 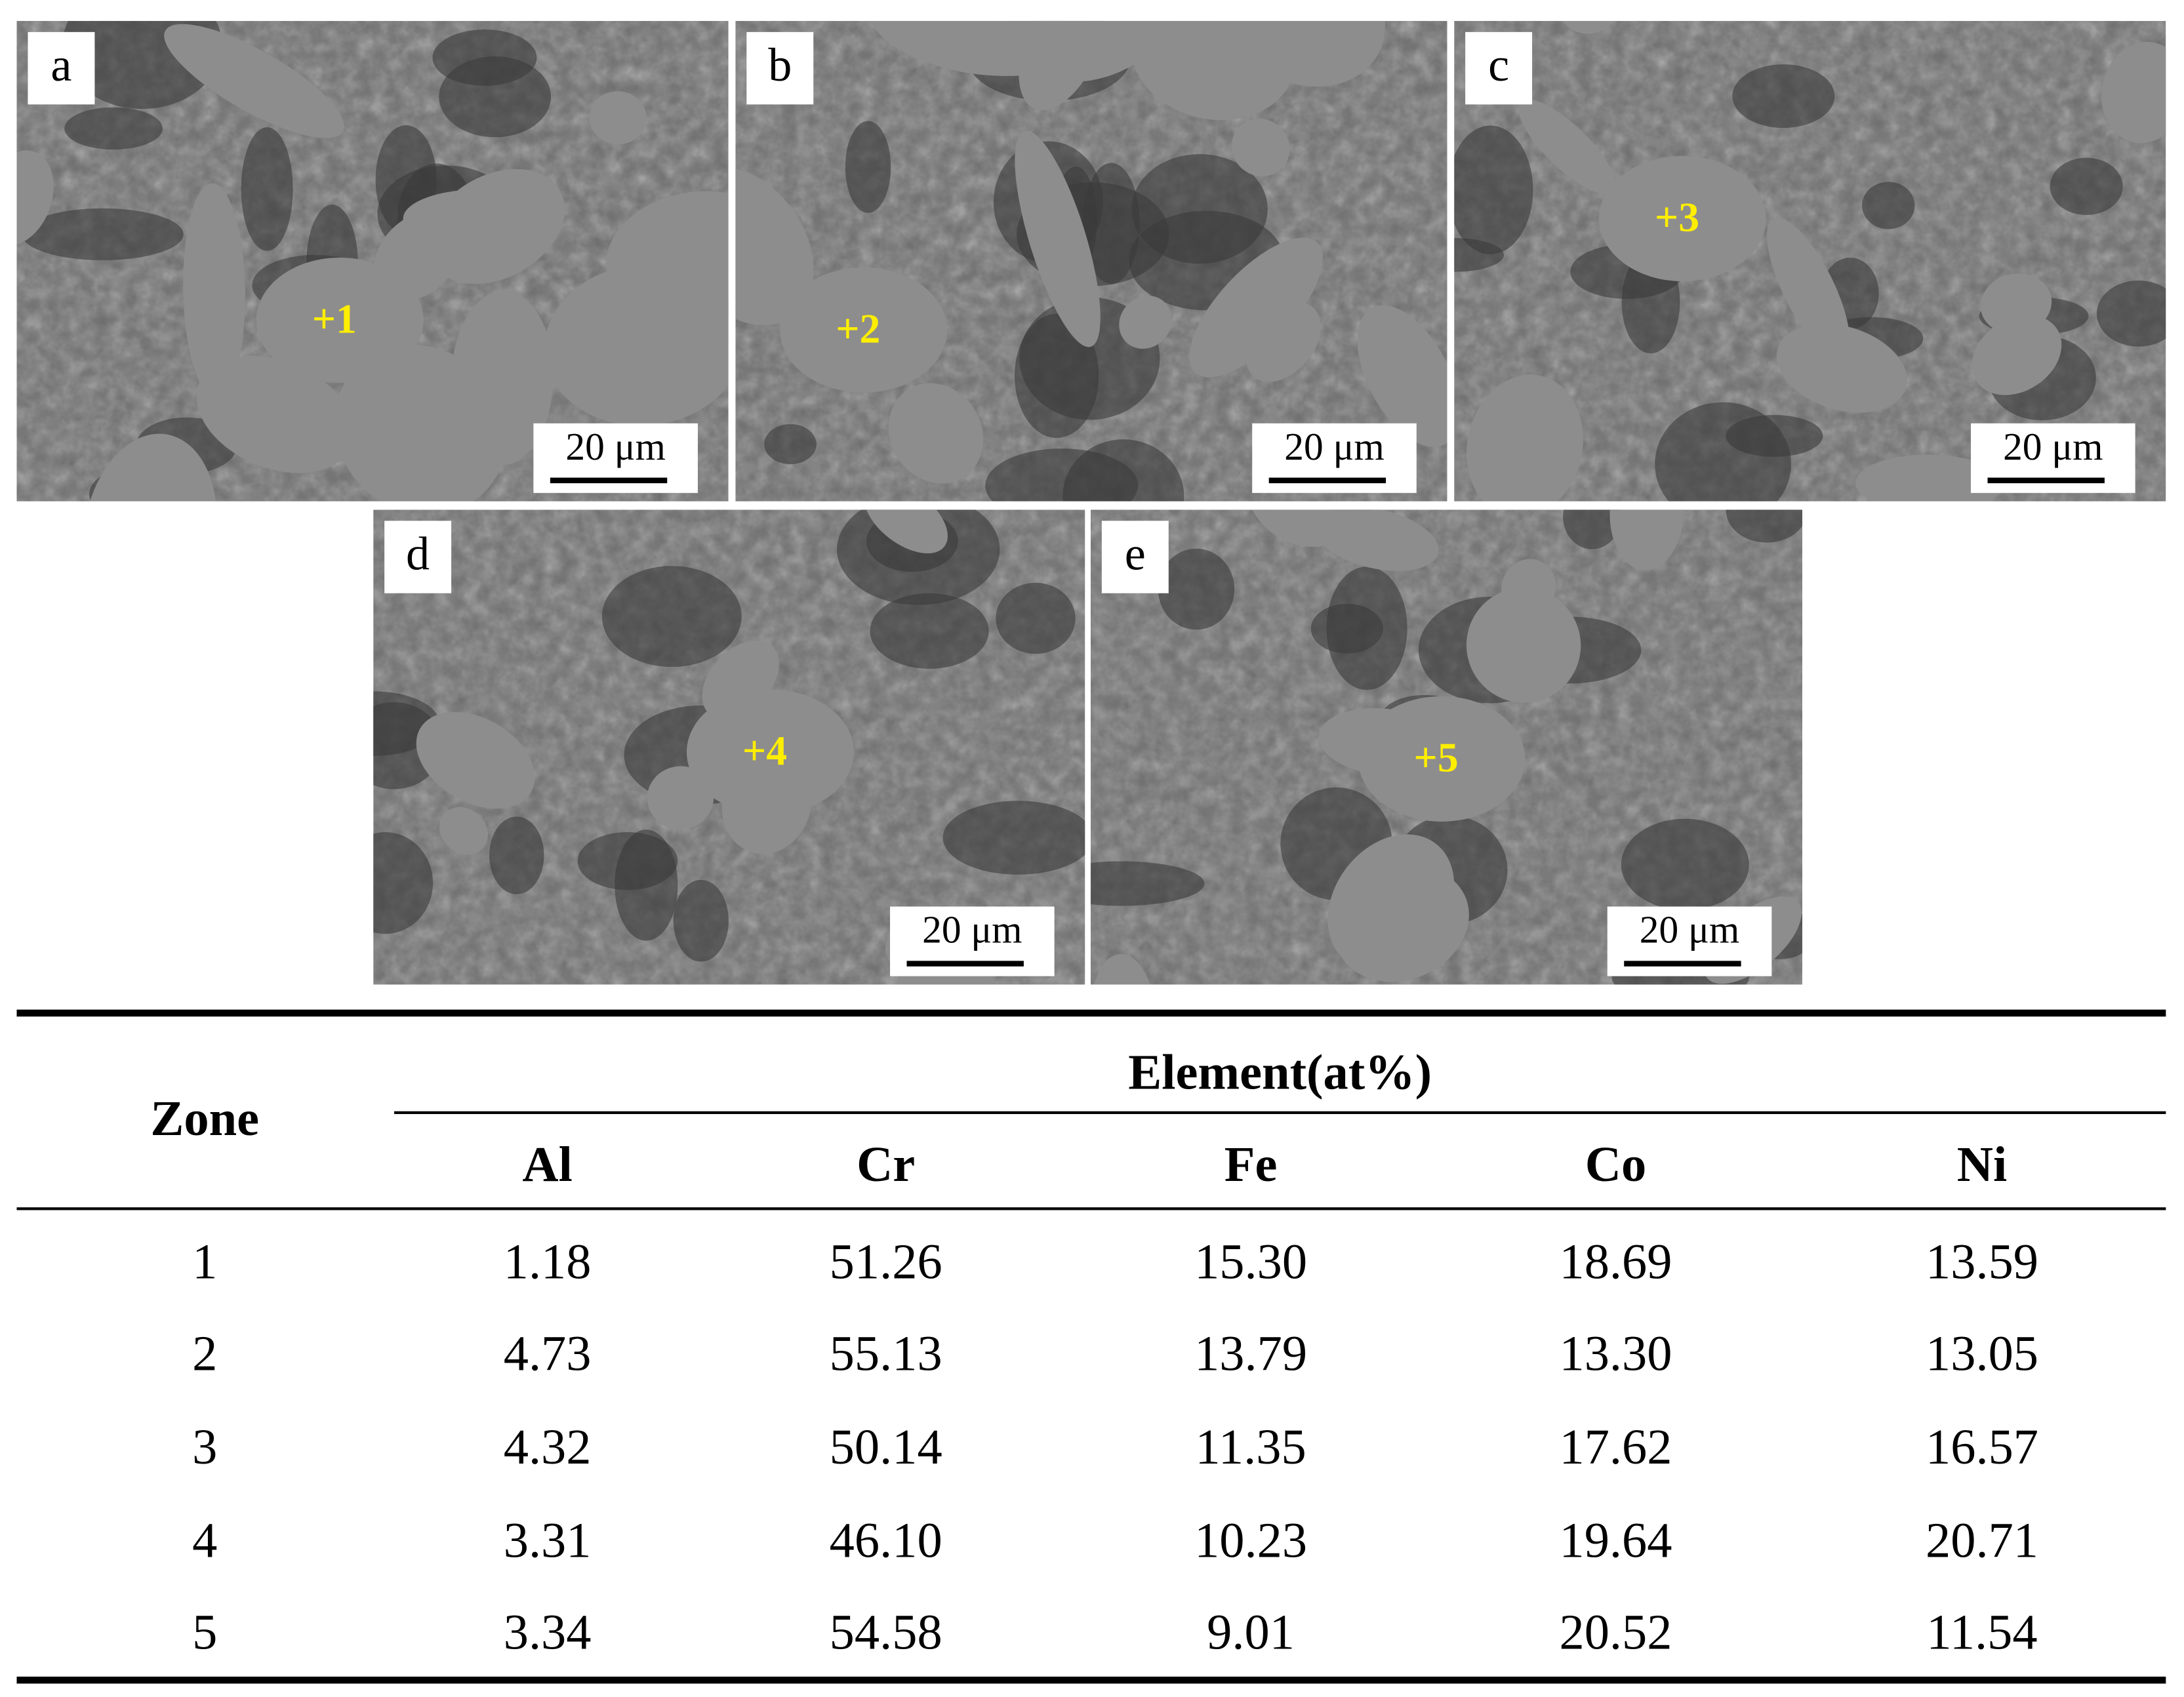 I want to click on sem-image: d +4 20 μm, so click(x=729, y=747).